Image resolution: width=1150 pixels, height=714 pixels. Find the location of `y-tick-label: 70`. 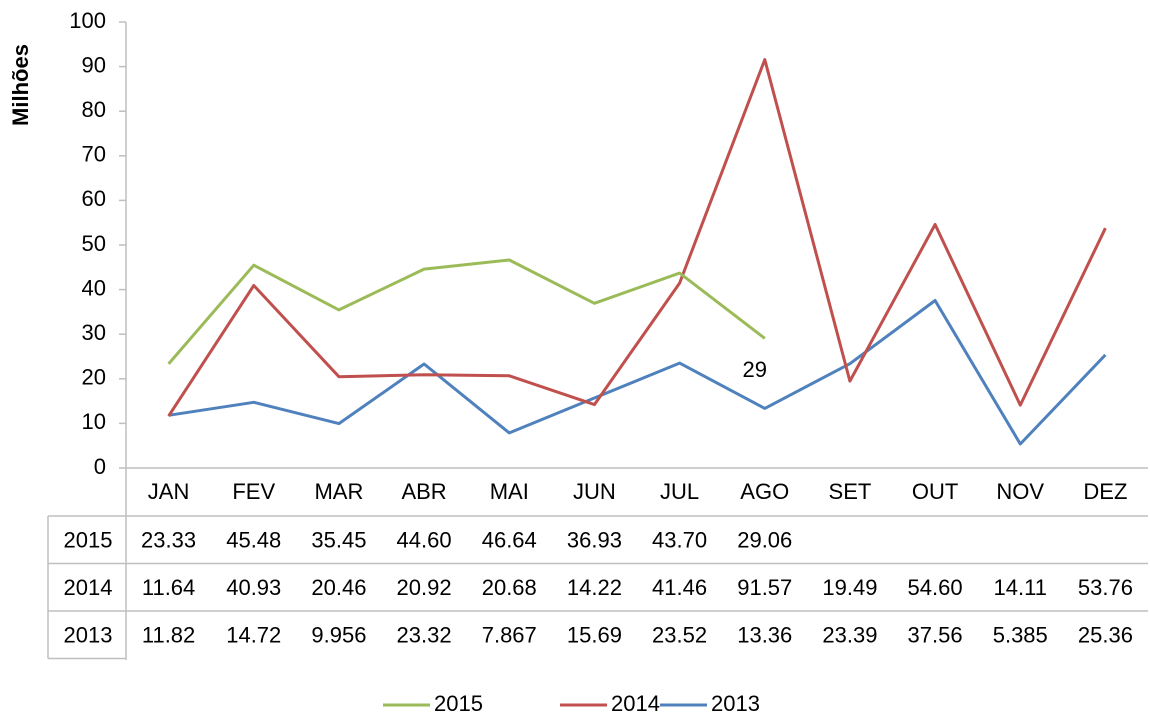

y-tick-label: 70 is located at coordinates (94, 154).